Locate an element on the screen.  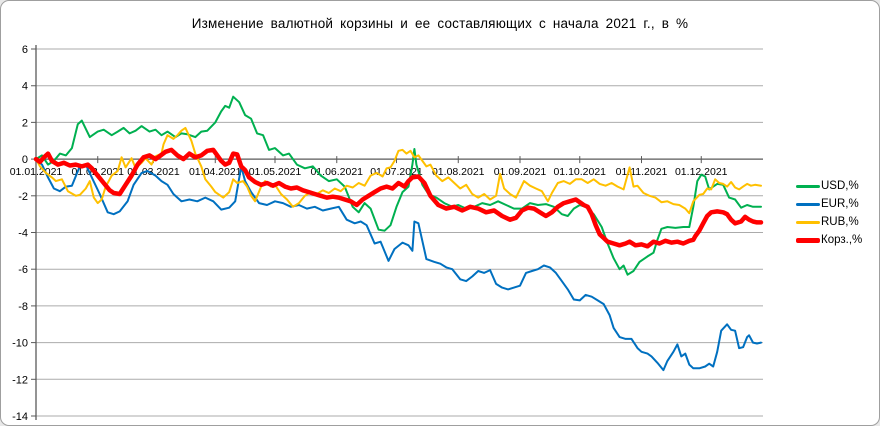
x-tick-label-01.12.2021: 01.12.2021 is located at coordinates (701, 172).